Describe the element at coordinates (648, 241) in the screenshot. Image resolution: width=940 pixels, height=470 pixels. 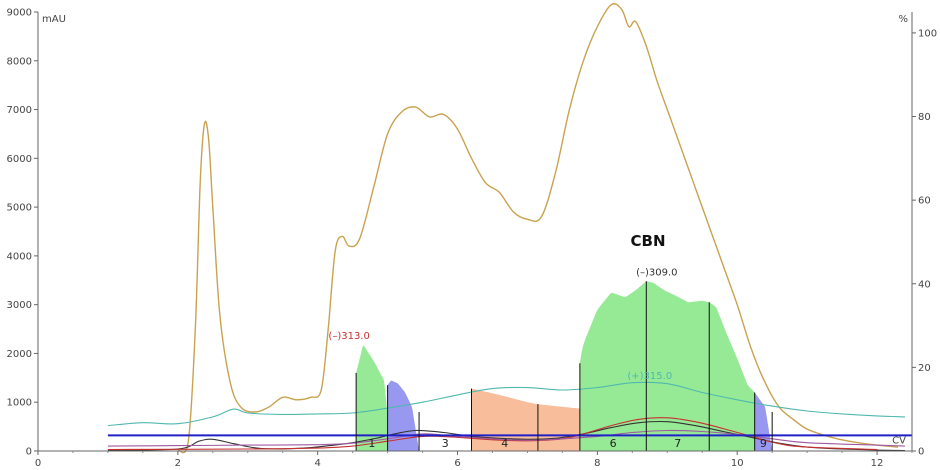
I see `chart-title: CBN` at that location.